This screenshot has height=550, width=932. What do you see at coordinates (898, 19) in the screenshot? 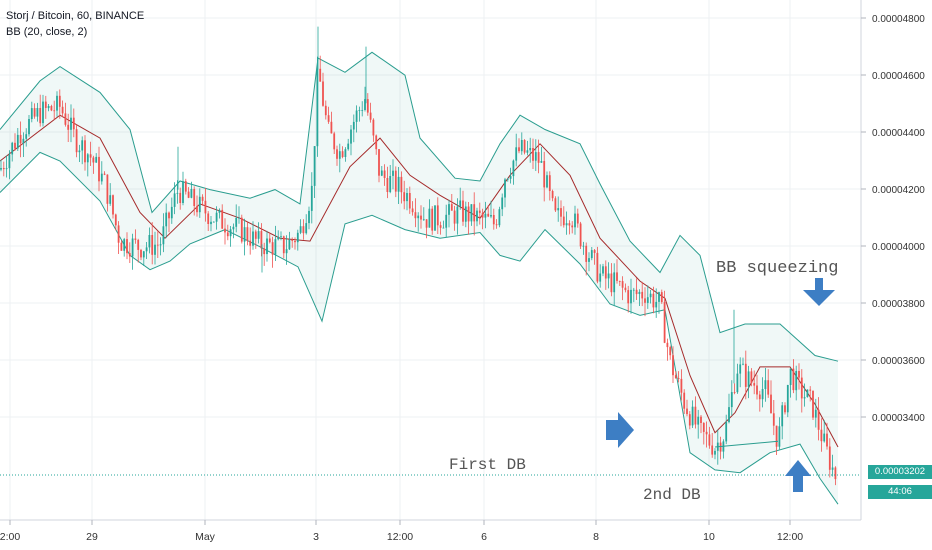
I see `price-tick-label: 0.00004800` at bounding box center [898, 19].